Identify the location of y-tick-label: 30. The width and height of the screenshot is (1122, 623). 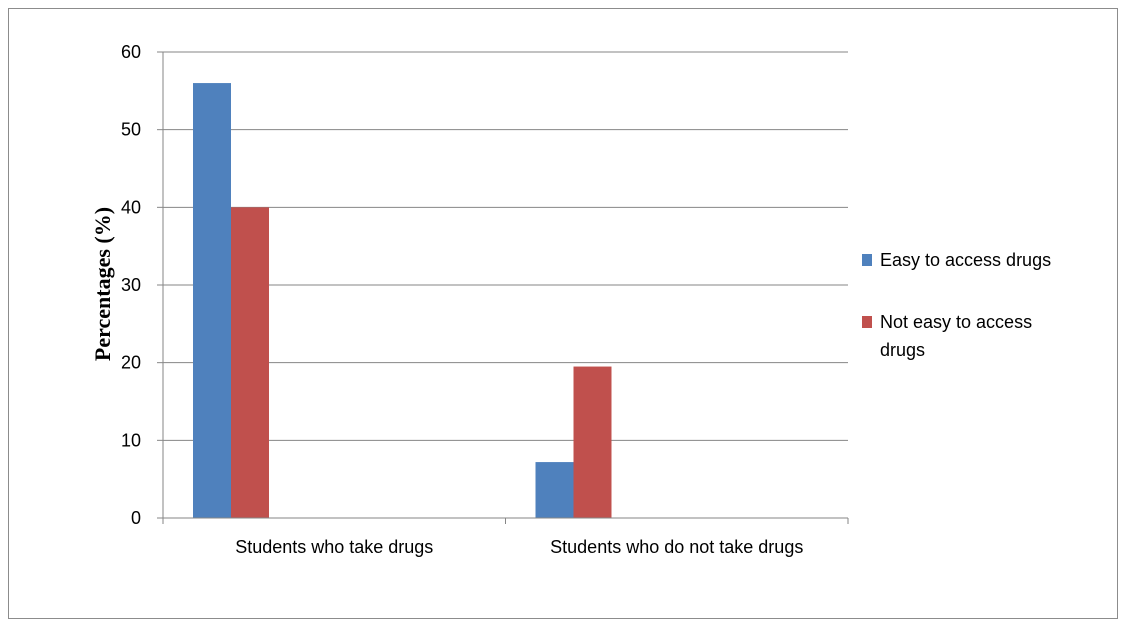
(131, 285).